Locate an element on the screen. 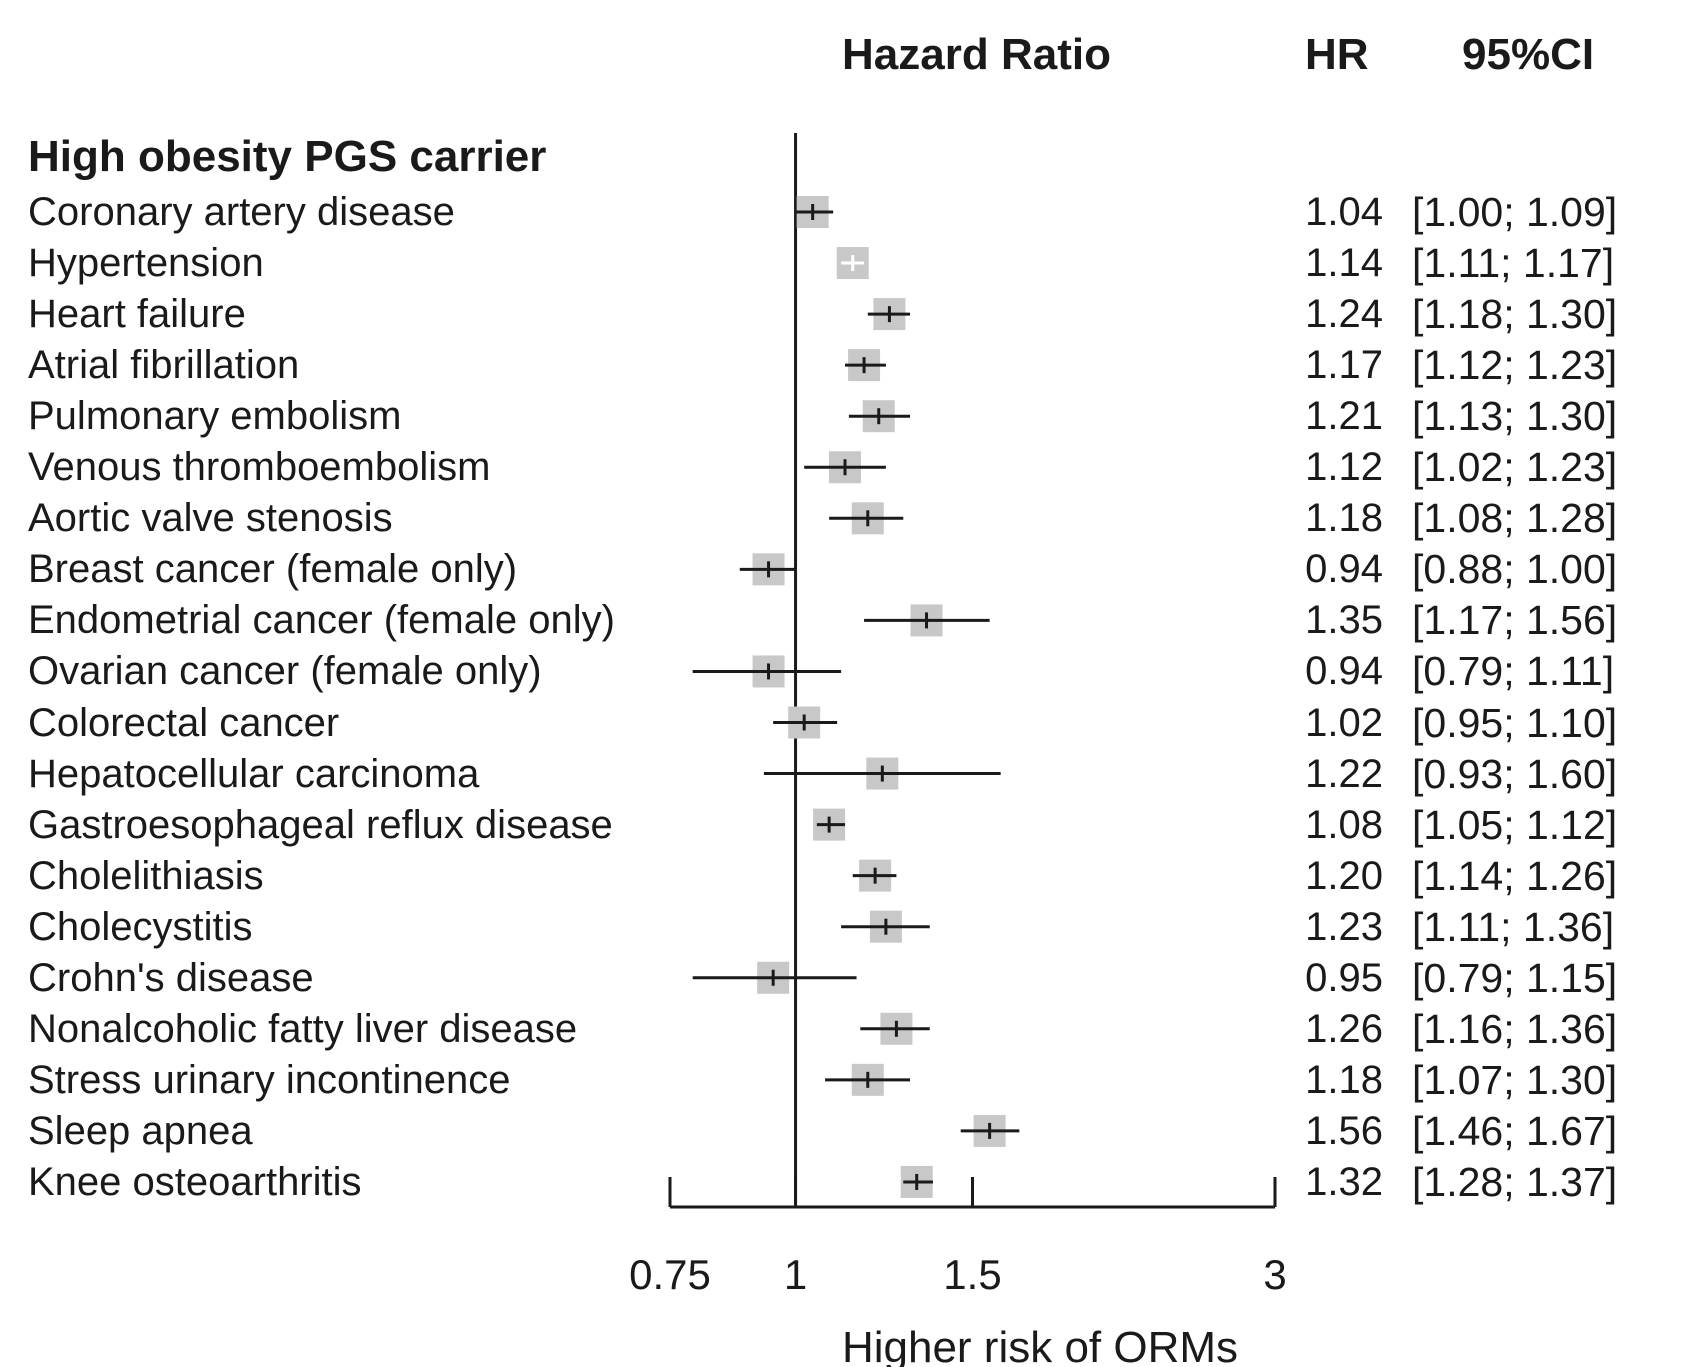 The height and width of the screenshot is (1367, 1685). ci-value: [1.17; 1.56] is located at coordinates (1515, 620).